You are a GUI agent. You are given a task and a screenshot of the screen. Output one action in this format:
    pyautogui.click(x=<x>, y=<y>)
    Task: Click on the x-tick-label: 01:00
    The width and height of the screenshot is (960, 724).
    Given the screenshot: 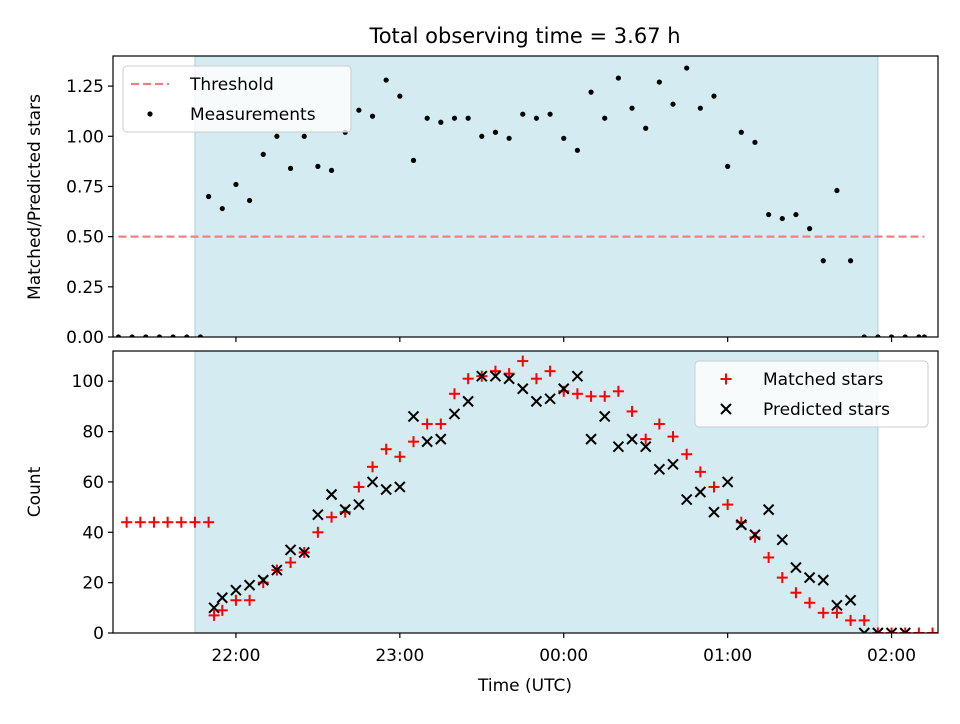 What is the action you would take?
    pyautogui.click(x=727, y=656)
    